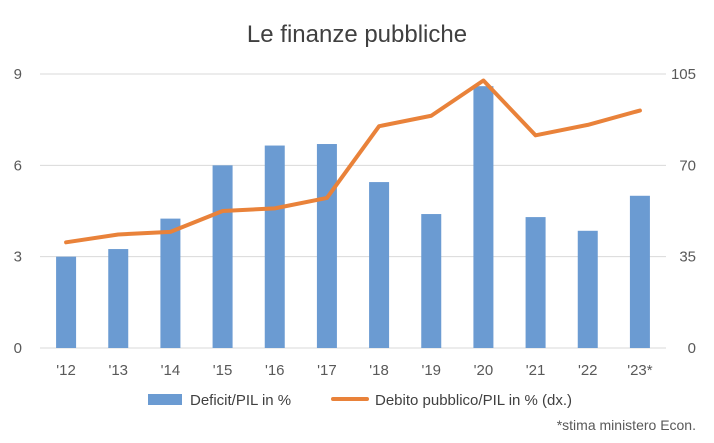  I want to click on right-tick-label: 105, so click(683, 74).